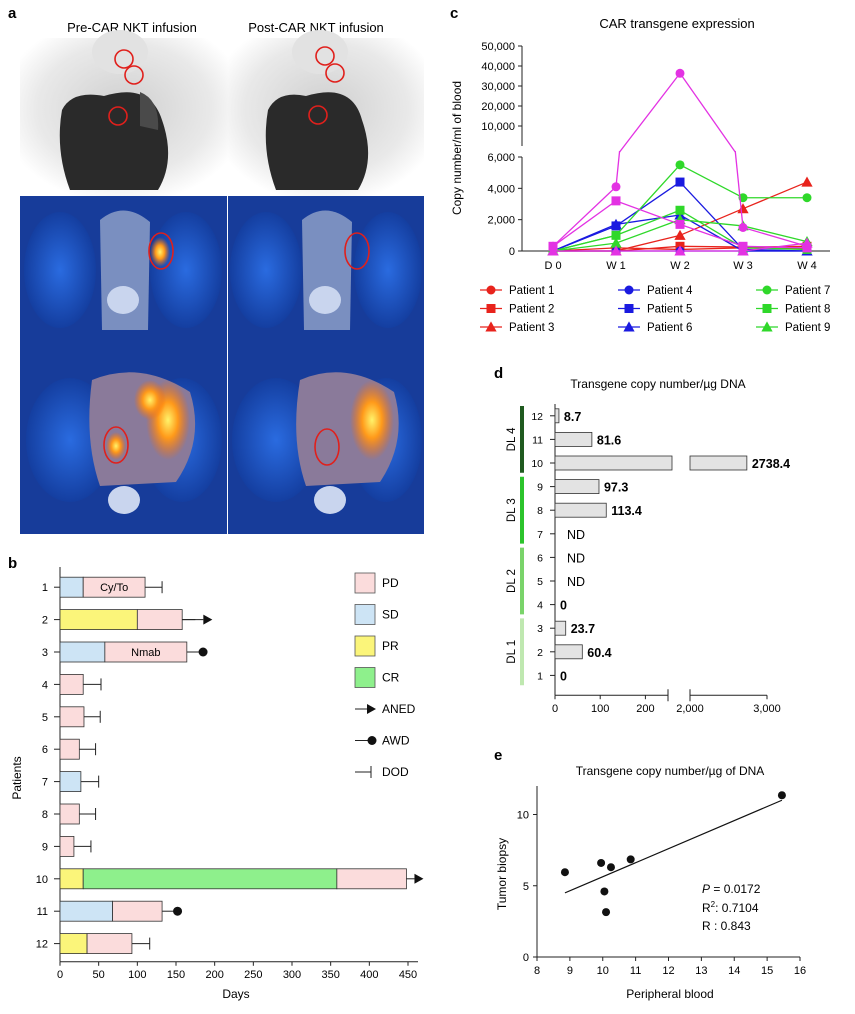  I want to click on dose-level-label: DL 4, so click(512, 439).